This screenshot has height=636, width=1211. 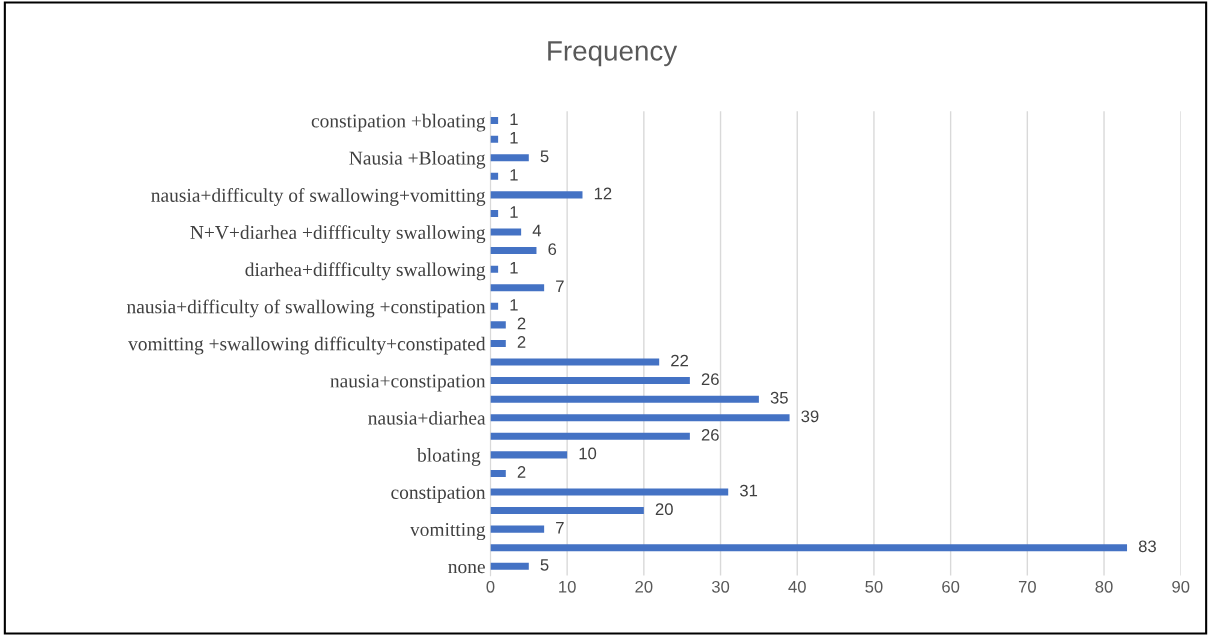 What do you see at coordinates (306, 308) in the screenshot?
I see `y-tick-label: nausia+difficulty of swallowing +constipation` at bounding box center [306, 308].